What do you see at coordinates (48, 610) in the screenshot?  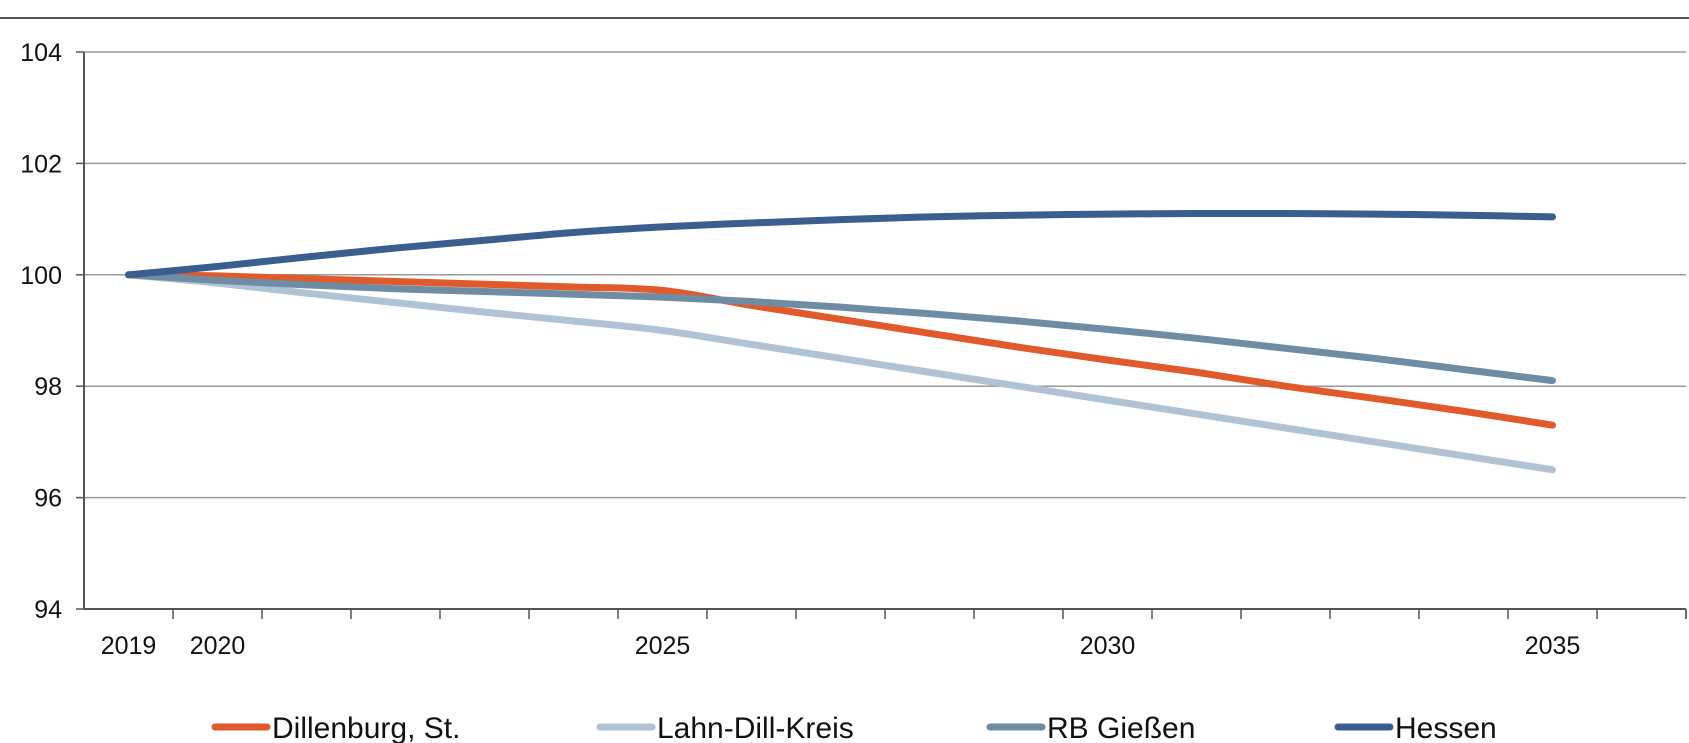 I see `y-tick-label: 94` at bounding box center [48, 610].